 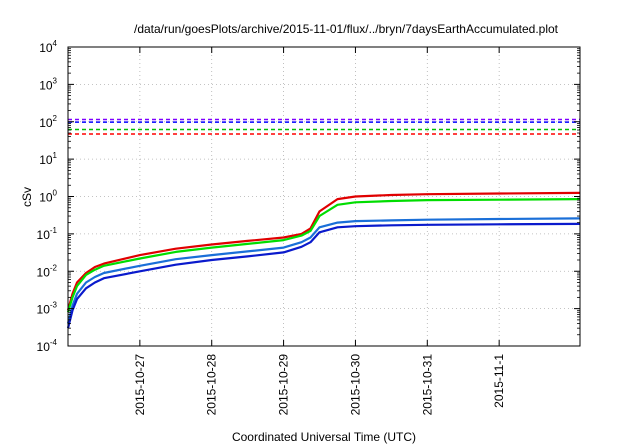 I want to click on y-axis-label: cSv, so click(x=27, y=197).